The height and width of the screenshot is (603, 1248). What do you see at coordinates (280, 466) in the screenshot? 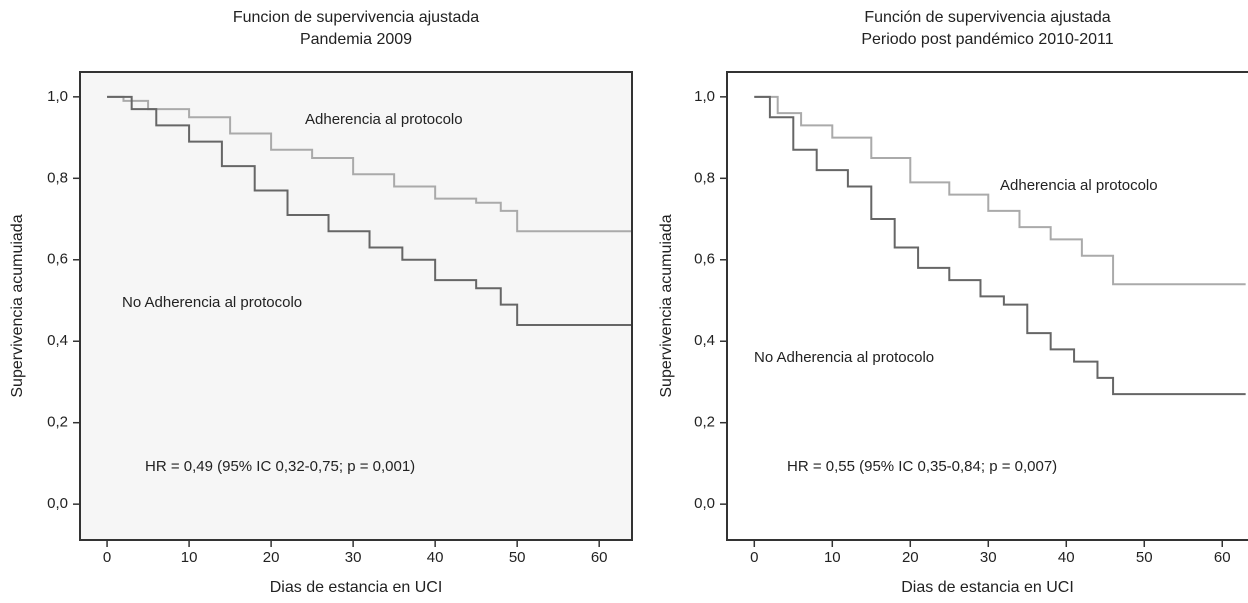
I see `annotation: HR = 0,49 (95% IC 0,32-0,75; p = 0,001)` at bounding box center [280, 466].